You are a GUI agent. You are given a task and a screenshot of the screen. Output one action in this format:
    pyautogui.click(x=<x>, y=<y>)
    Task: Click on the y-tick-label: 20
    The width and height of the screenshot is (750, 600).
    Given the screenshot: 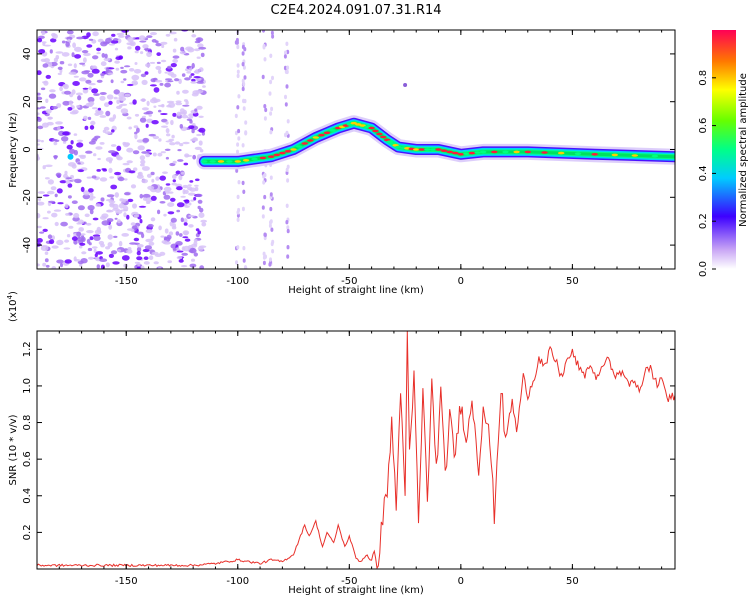 What is the action you would take?
    pyautogui.click(x=27, y=101)
    